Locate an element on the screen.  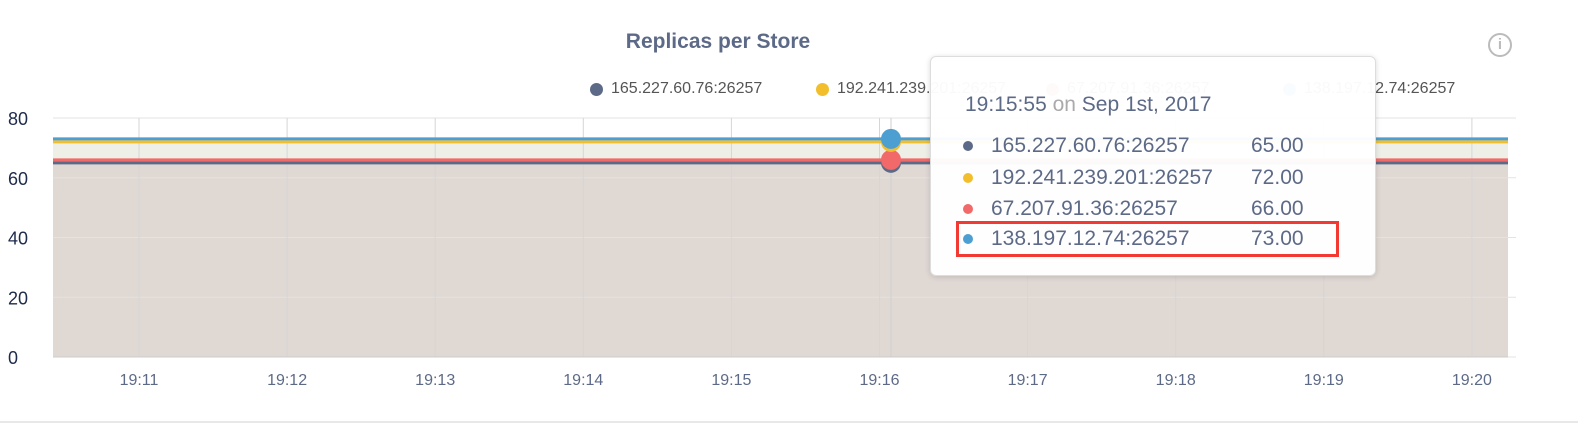
x-tick-label: 19:11 is located at coordinates (139, 380).